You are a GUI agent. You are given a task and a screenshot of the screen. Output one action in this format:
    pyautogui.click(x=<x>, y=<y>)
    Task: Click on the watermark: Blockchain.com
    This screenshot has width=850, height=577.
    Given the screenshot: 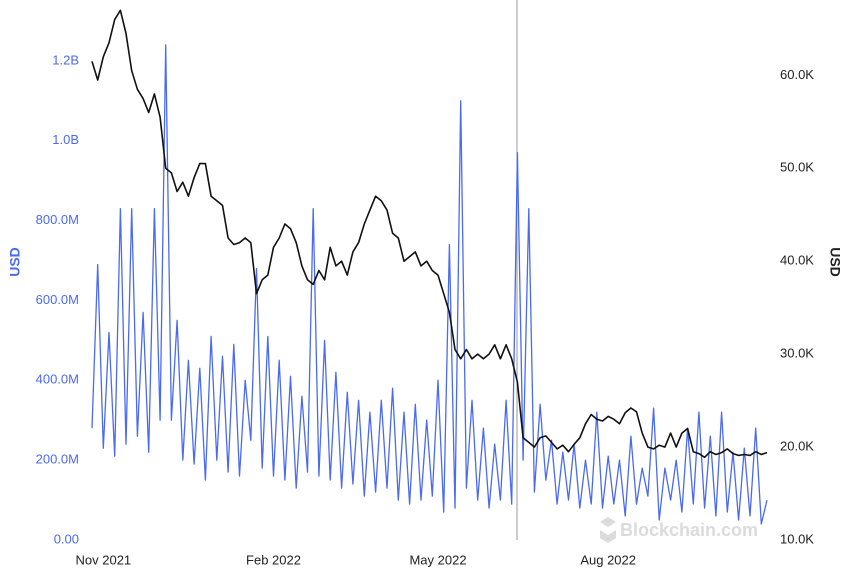 What is the action you would take?
    pyautogui.click(x=679, y=530)
    